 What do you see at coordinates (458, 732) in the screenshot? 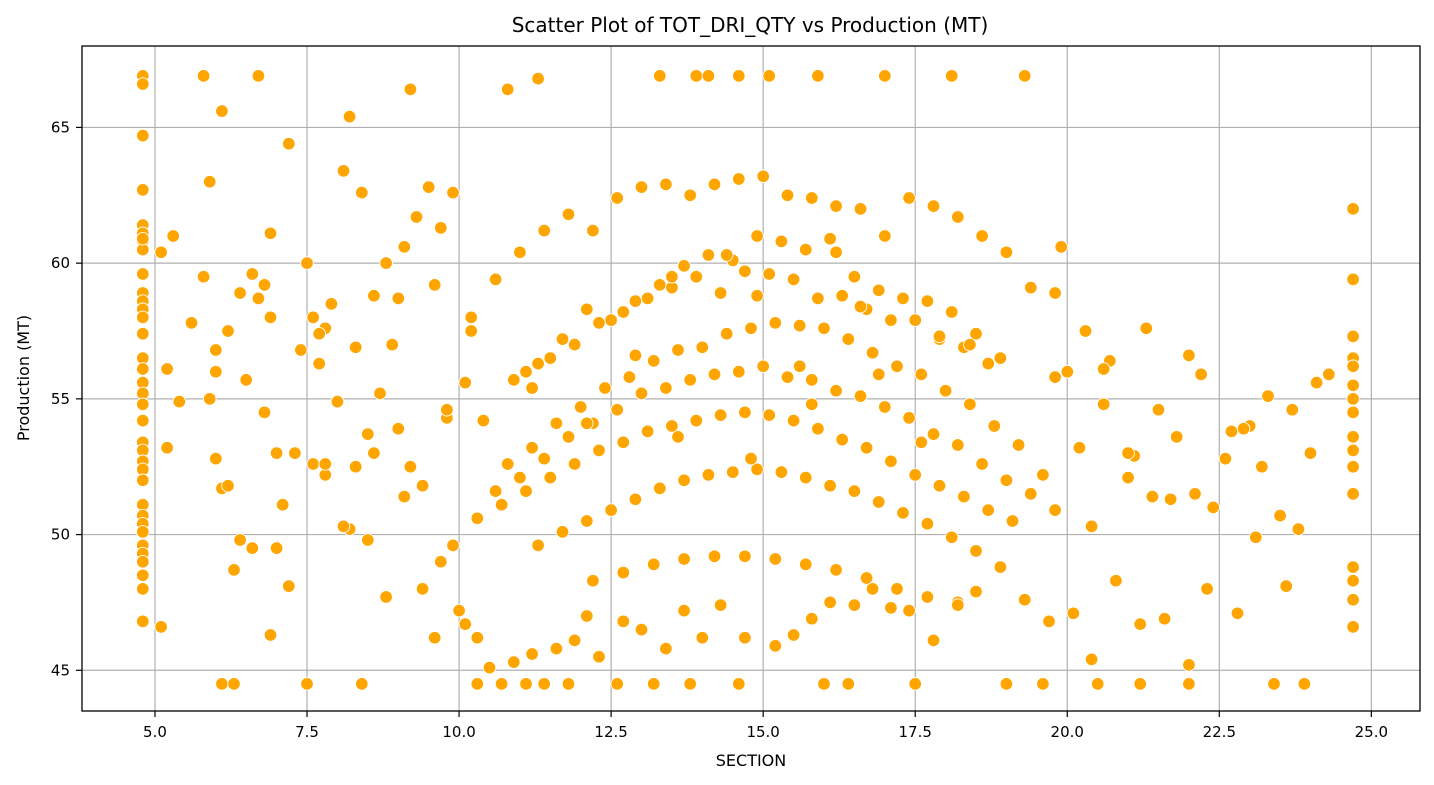
I see `x-tick-label: 10.0` at bounding box center [458, 732].